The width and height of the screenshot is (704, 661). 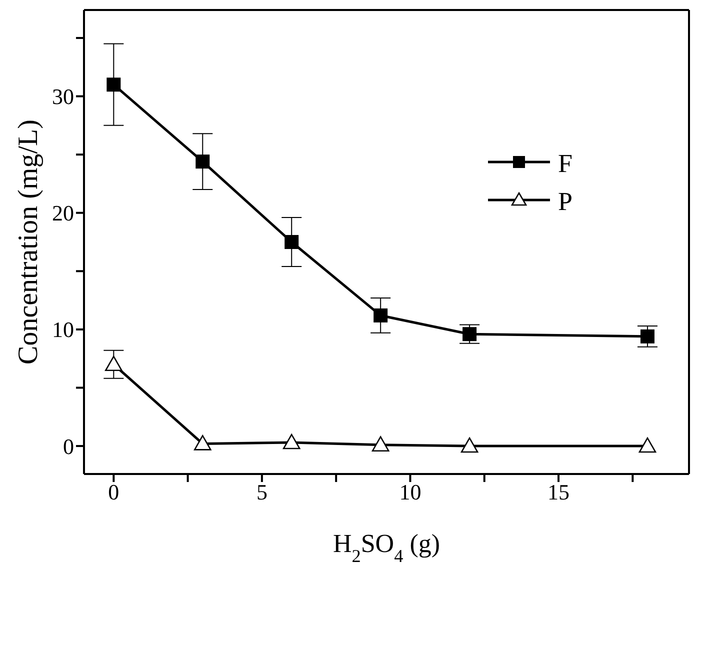 What do you see at coordinates (559, 492) in the screenshot?
I see `x-tick-label: 15` at bounding box center [559, 492].